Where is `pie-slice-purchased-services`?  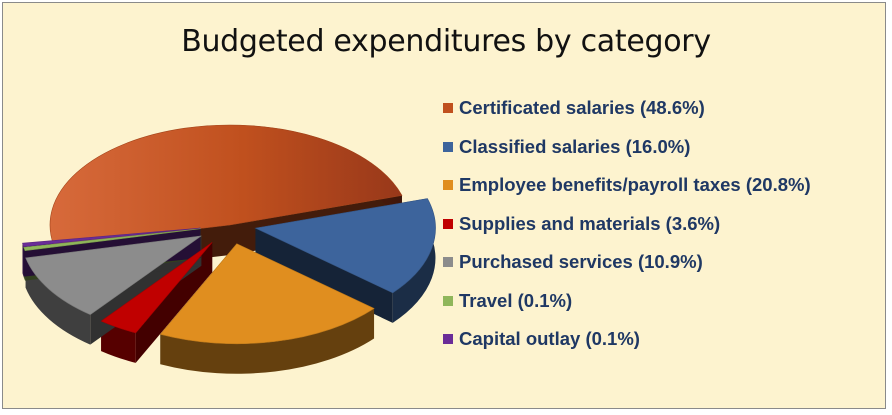
pie-slice-purchased-services is located at coordinates (113, 275).